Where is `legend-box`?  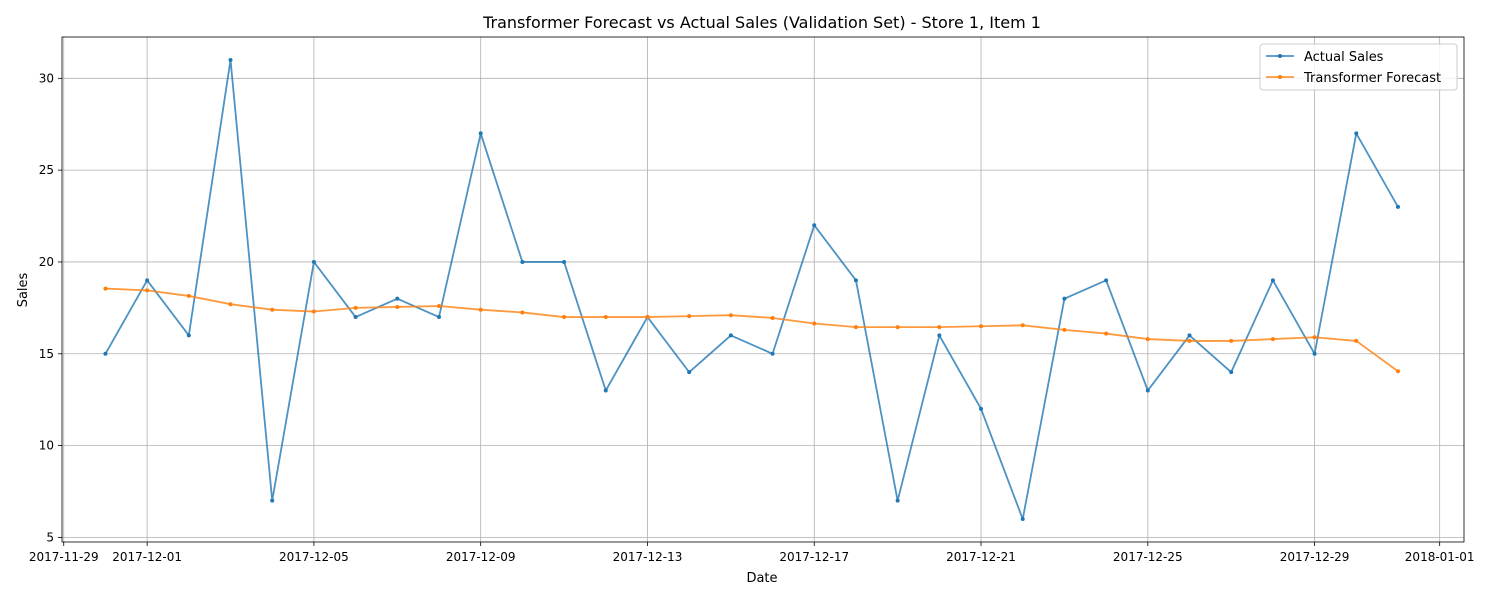 legend-box is located at coordinates (1358, 67).